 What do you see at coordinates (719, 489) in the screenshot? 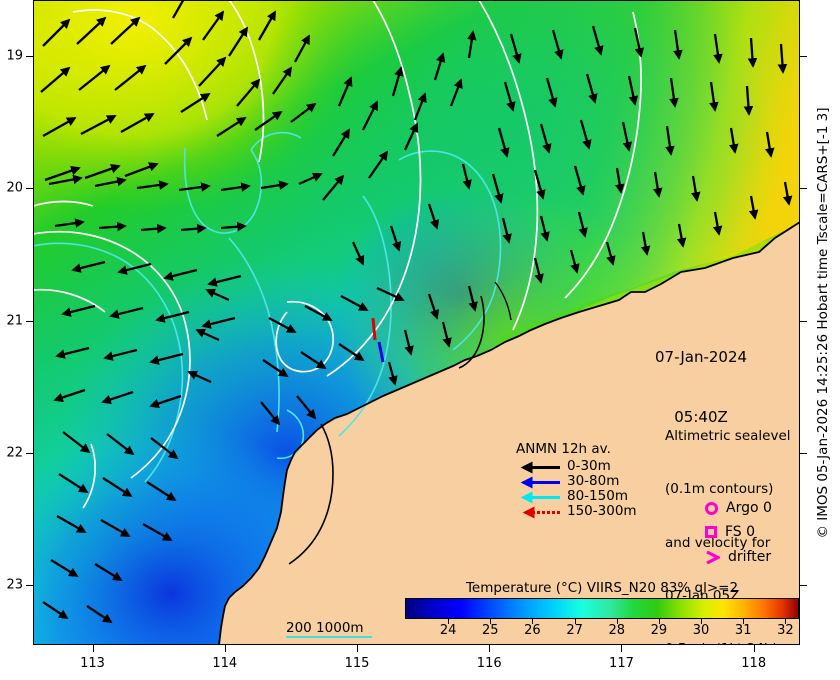
I see `altimetric-line-2: (0.1m contours)` at bounding box center [719, 489].